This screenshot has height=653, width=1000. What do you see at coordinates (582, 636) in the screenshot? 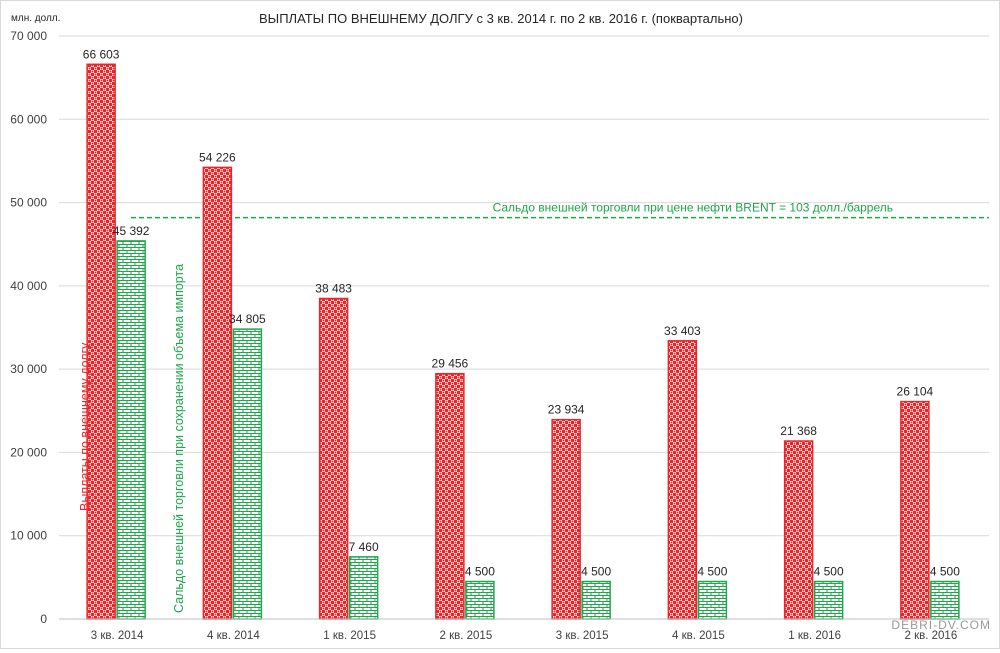
I see `x-tick-label: 3 кв. 2015` at bounding box center [582, 636].